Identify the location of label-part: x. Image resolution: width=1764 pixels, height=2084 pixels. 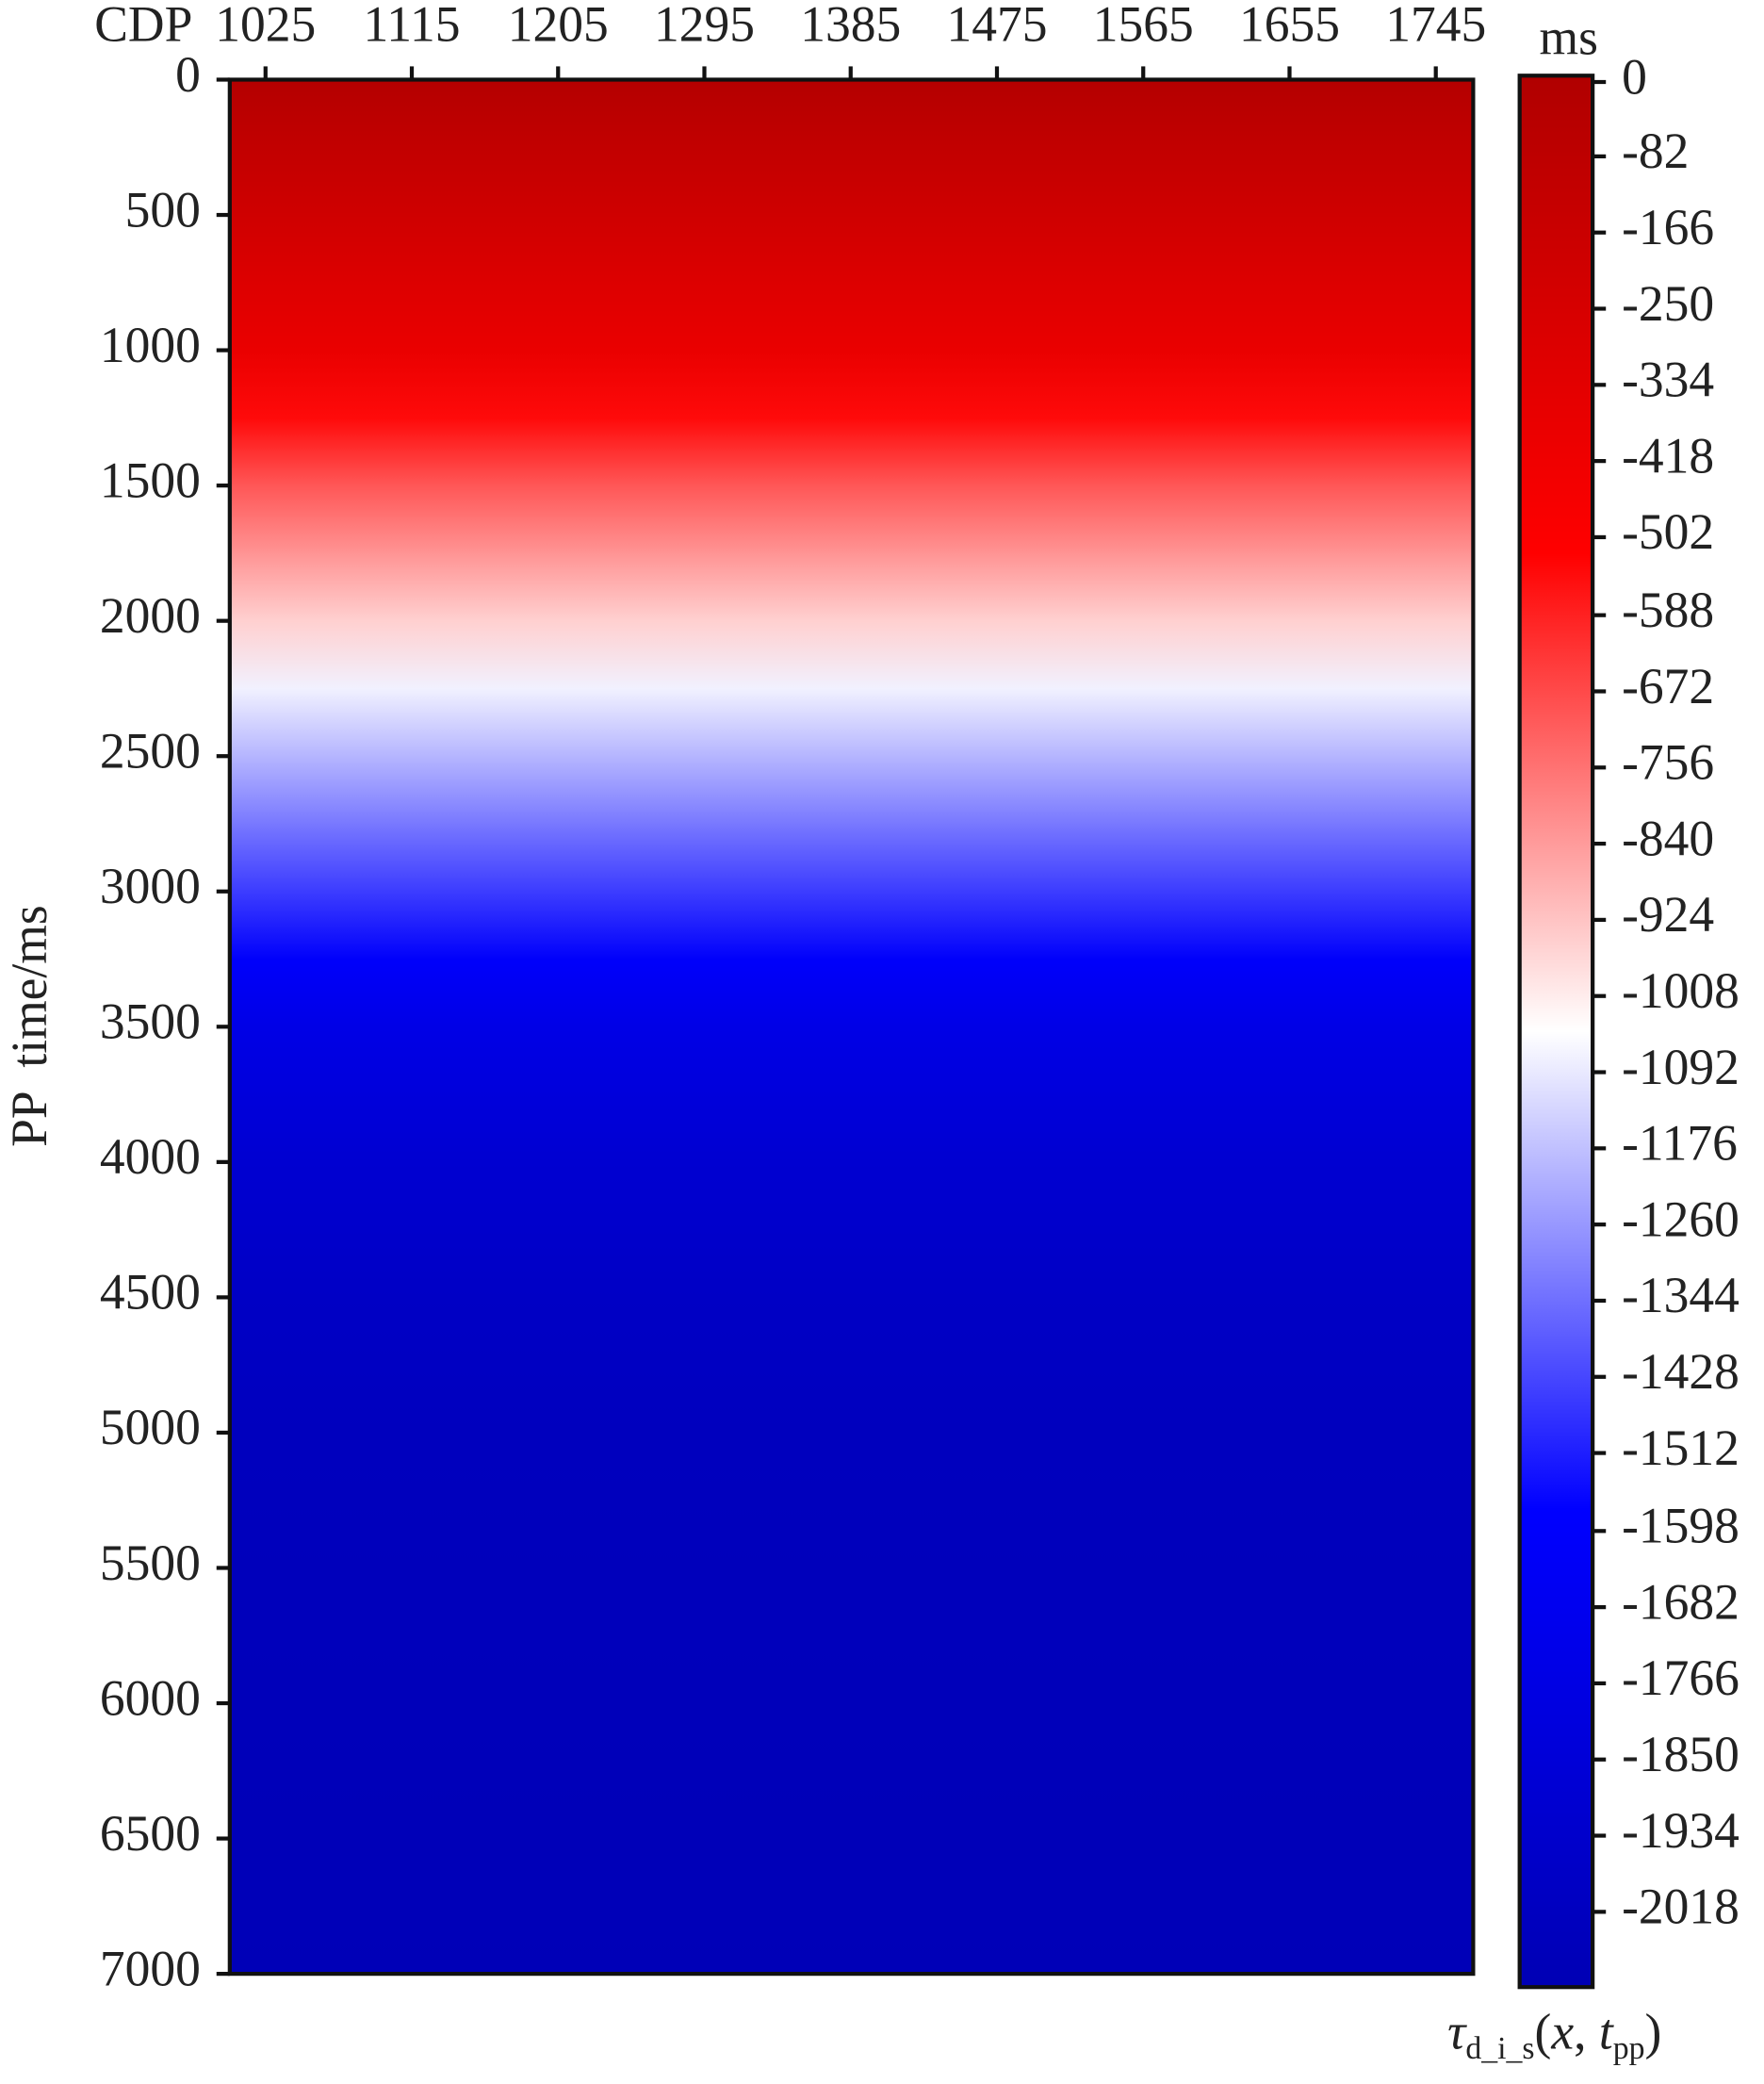
(1562, 2032).